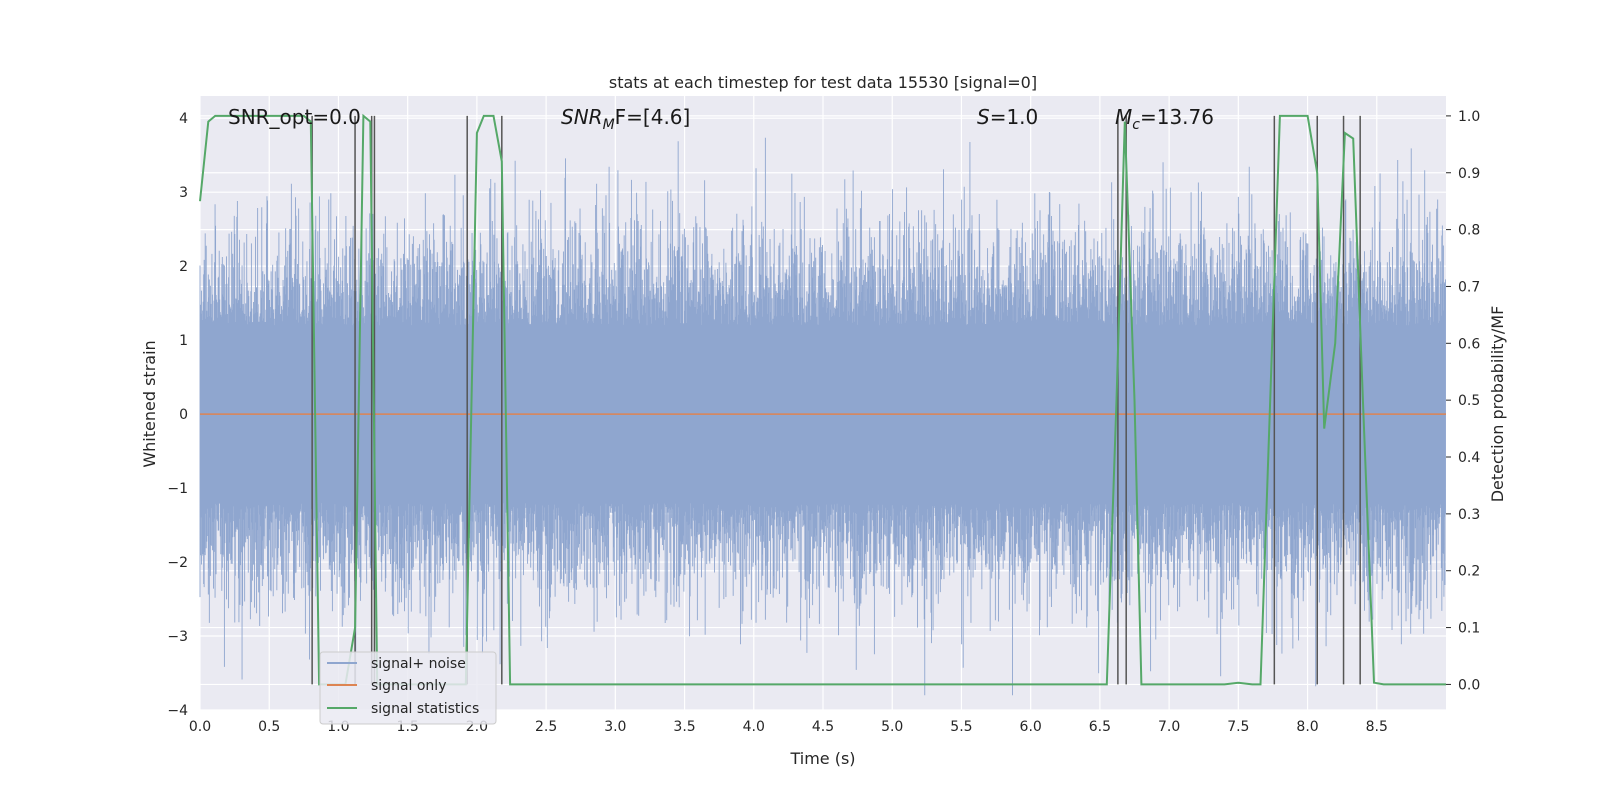  What do you see at coordinates (183, 193) in the screenshot?
I see `y-left-tick-label: 3` at bounding box center [183, 193].